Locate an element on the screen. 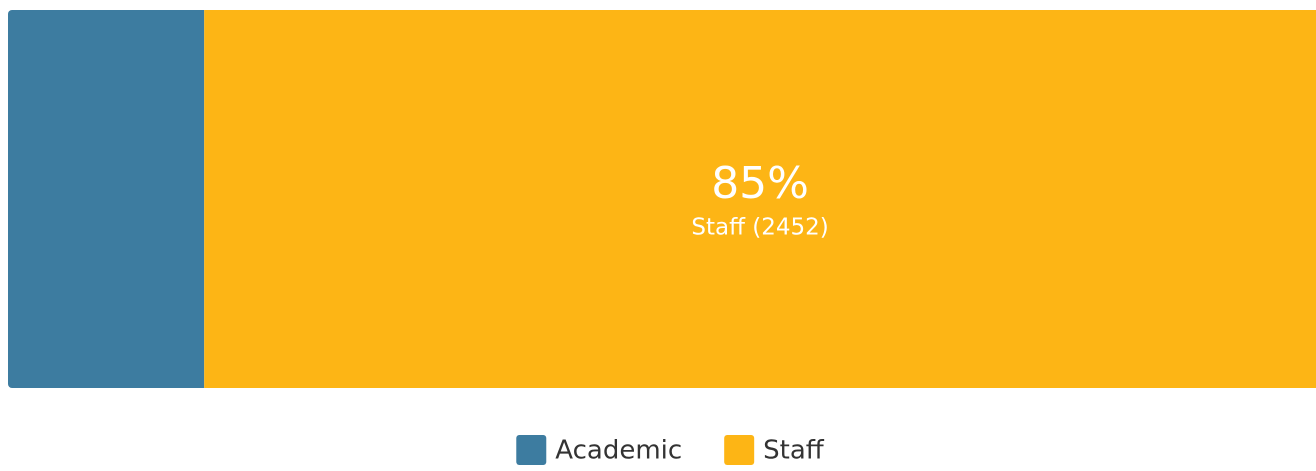  legend-label: Staff is located at coordinates (794, 451).